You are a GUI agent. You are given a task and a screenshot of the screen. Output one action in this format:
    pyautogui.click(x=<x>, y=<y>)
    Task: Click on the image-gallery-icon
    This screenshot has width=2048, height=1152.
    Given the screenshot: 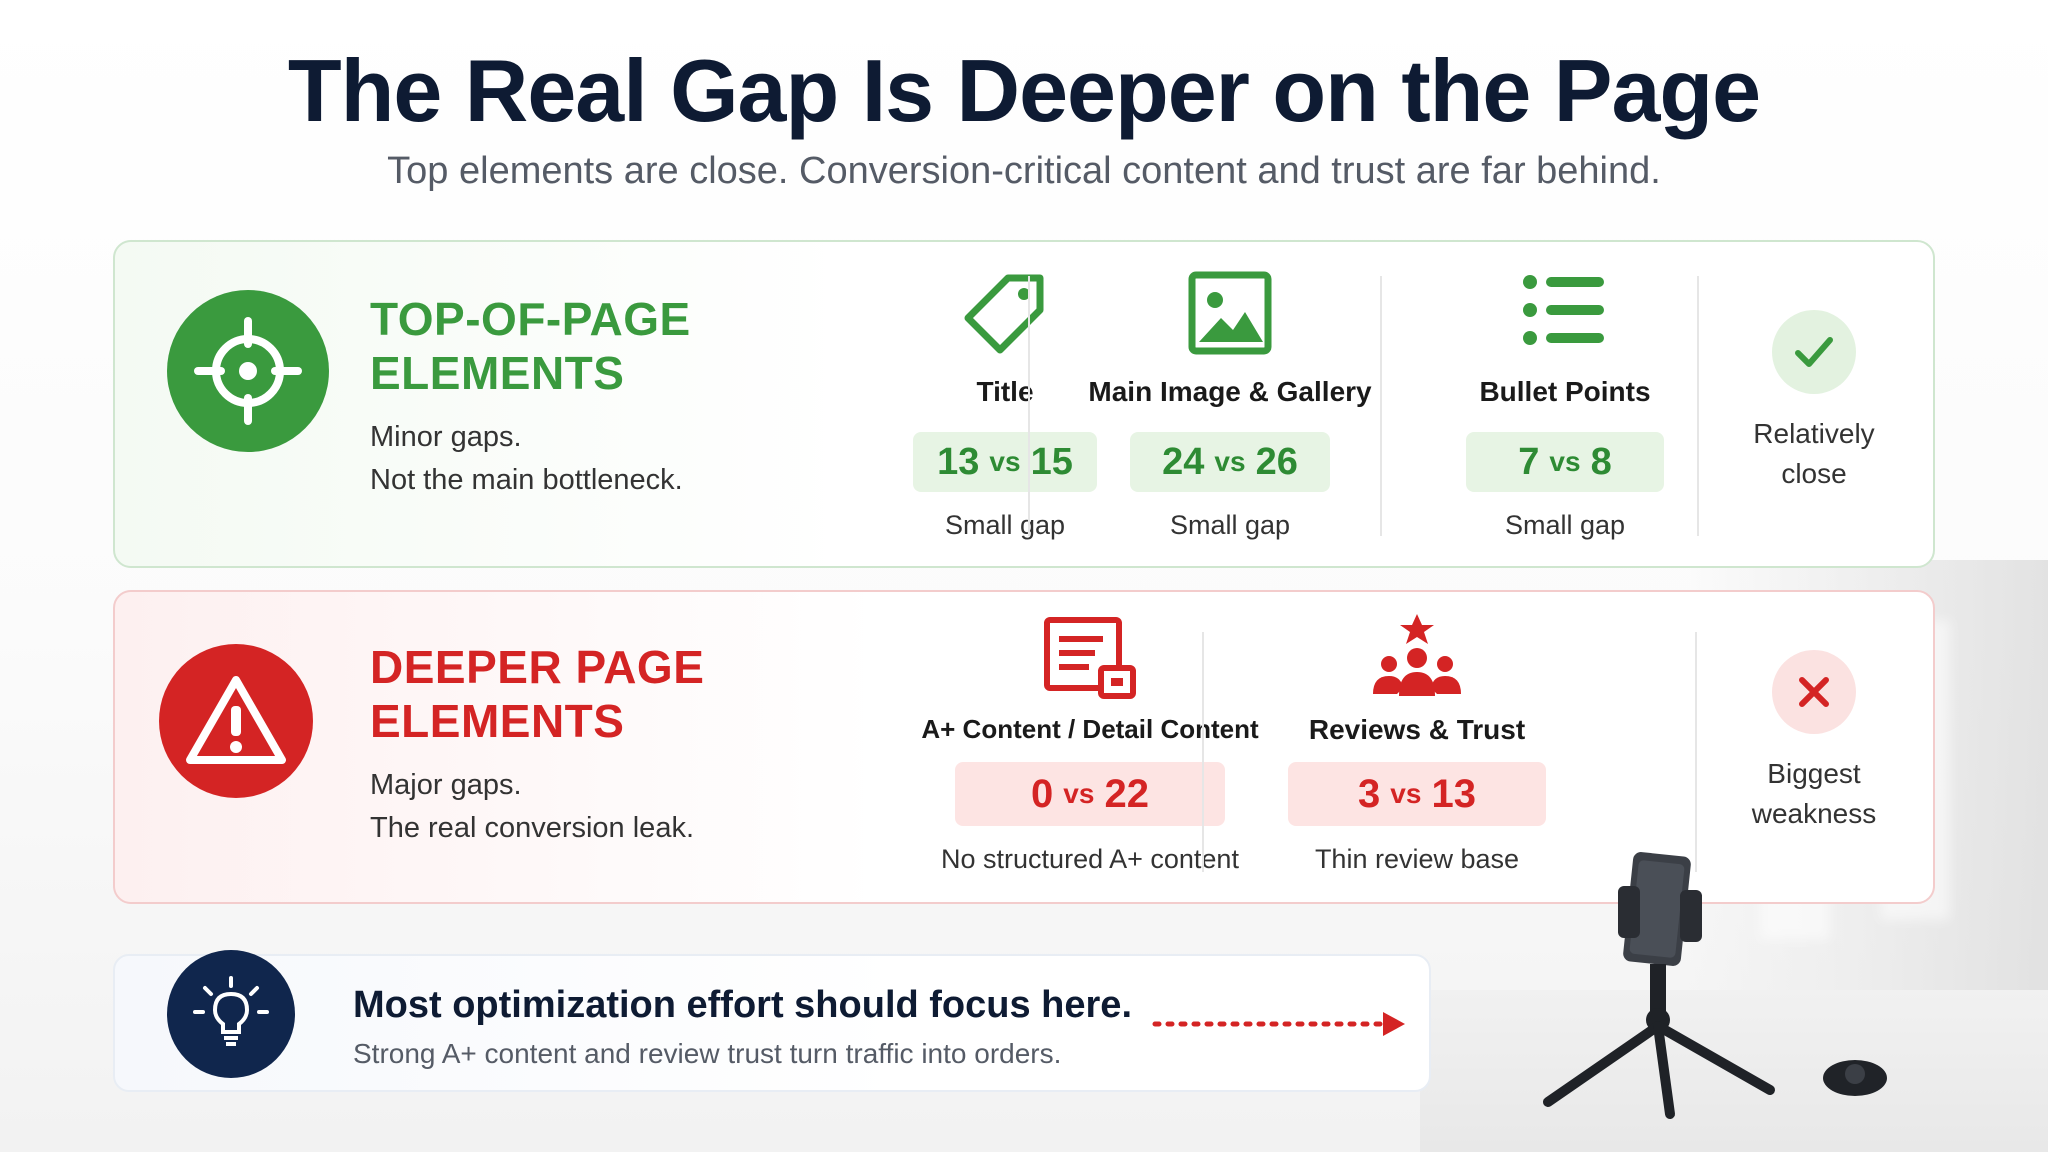 What is the action you would take?
    pyautogui.click(x=1230, y=315)
    